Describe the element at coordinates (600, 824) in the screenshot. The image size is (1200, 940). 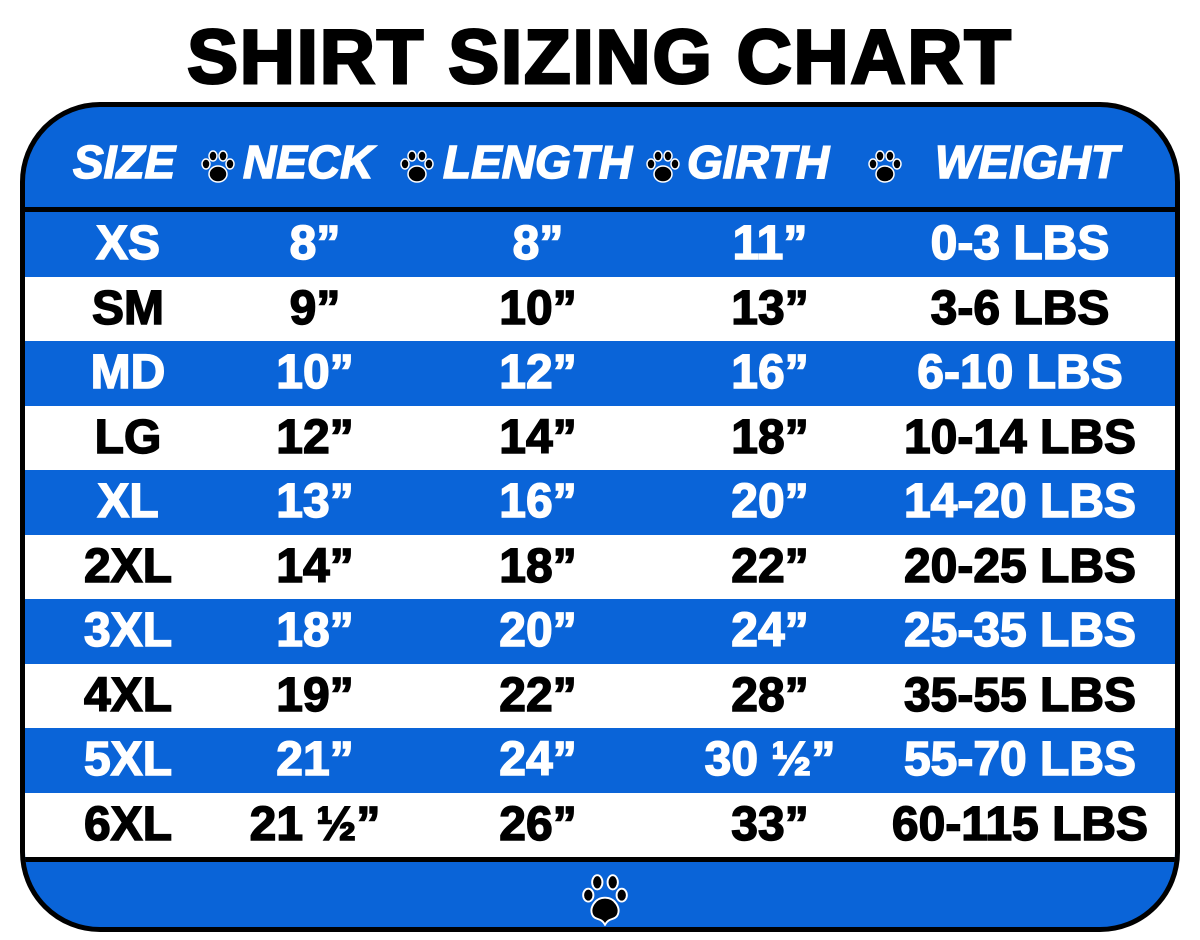
I see `table-row: 6XL 21 ½” 26” 33” 60-115 LBS` at that location.